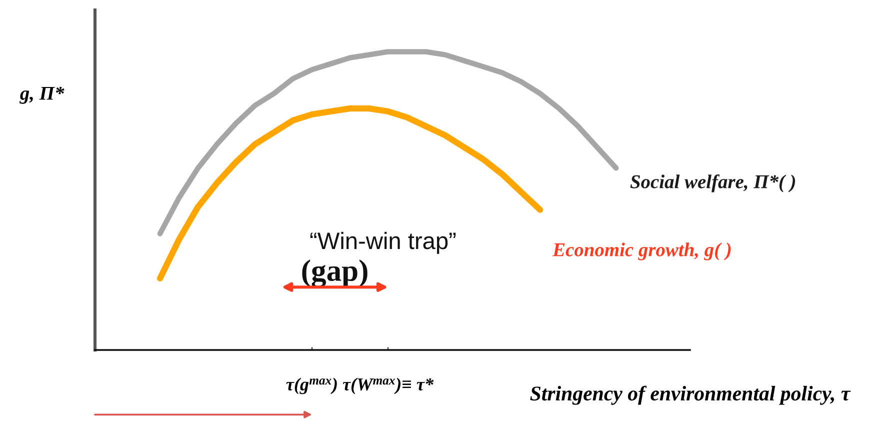 This screenshot has height=422, width=869. What do you see at coordinates (690, 395) in the screenshot?
I see `x-axis-title: Stringency of environmental policy, τ` at bounding box center [690, 395].